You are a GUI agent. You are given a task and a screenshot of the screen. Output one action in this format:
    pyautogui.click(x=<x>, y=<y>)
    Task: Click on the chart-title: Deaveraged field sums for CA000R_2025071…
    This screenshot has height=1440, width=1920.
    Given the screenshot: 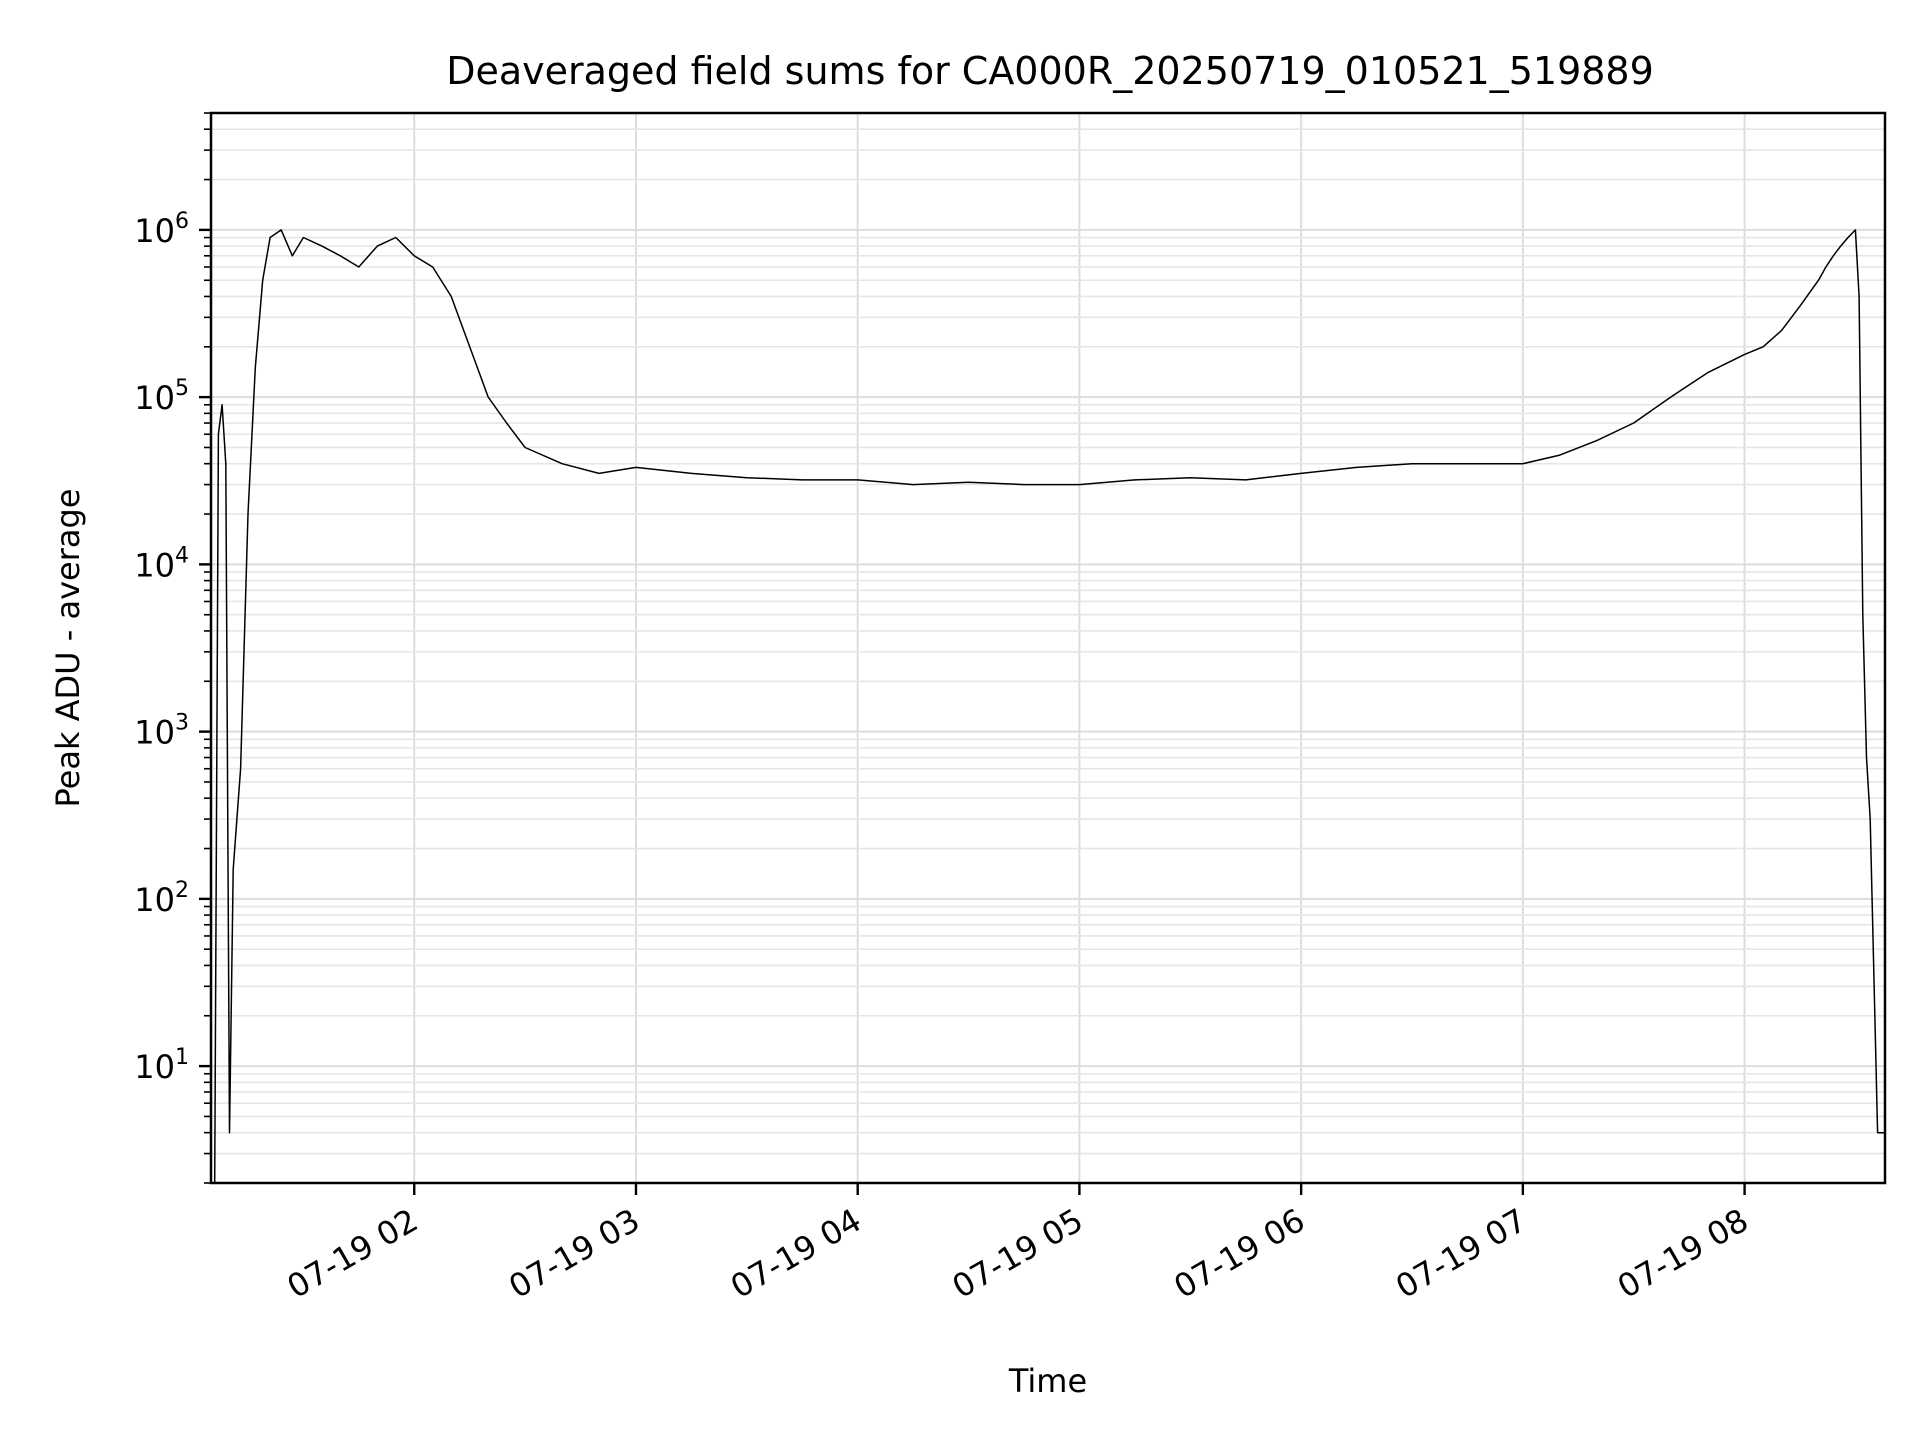 What is the action you would take?
    pyautogui.click(x=1050, y=71)
    